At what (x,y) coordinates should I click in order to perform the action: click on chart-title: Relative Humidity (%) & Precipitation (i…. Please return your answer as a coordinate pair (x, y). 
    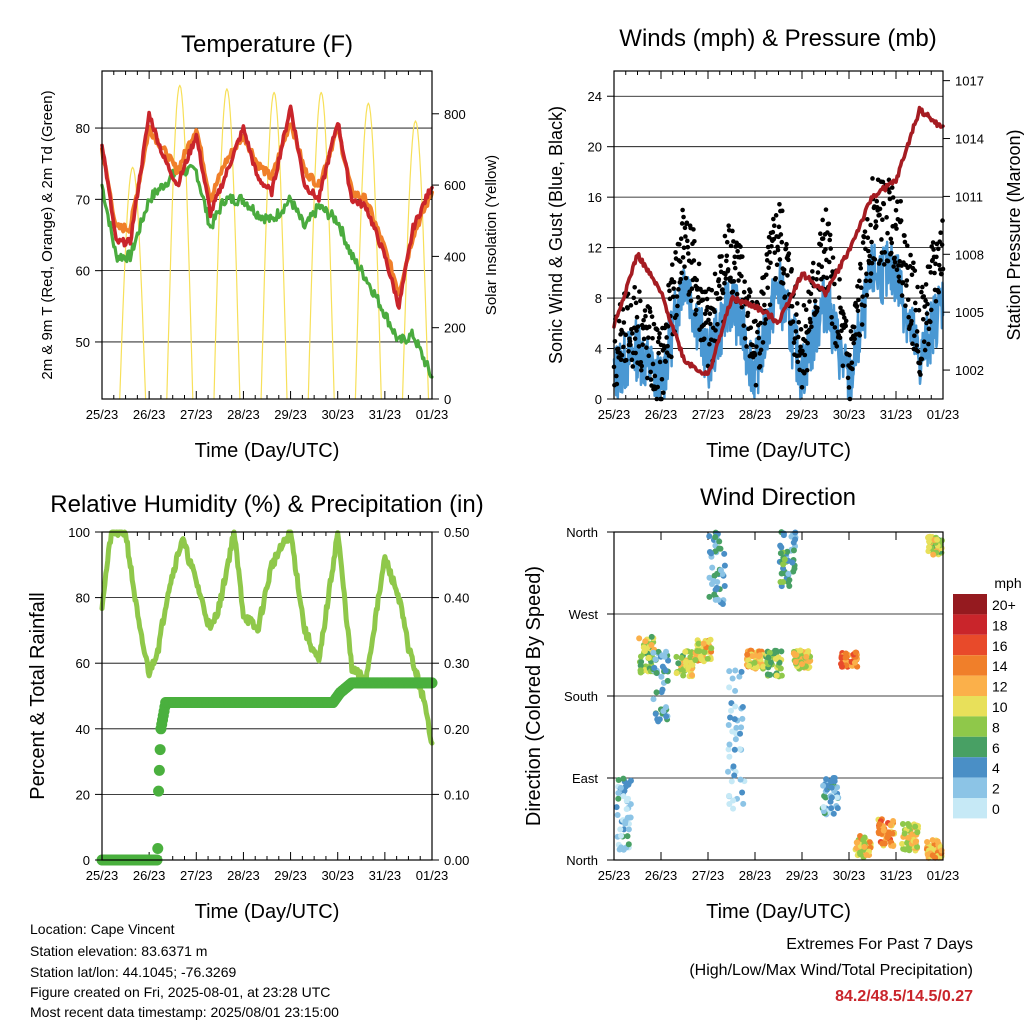
    Looking at the image, I should click on (266, 504).